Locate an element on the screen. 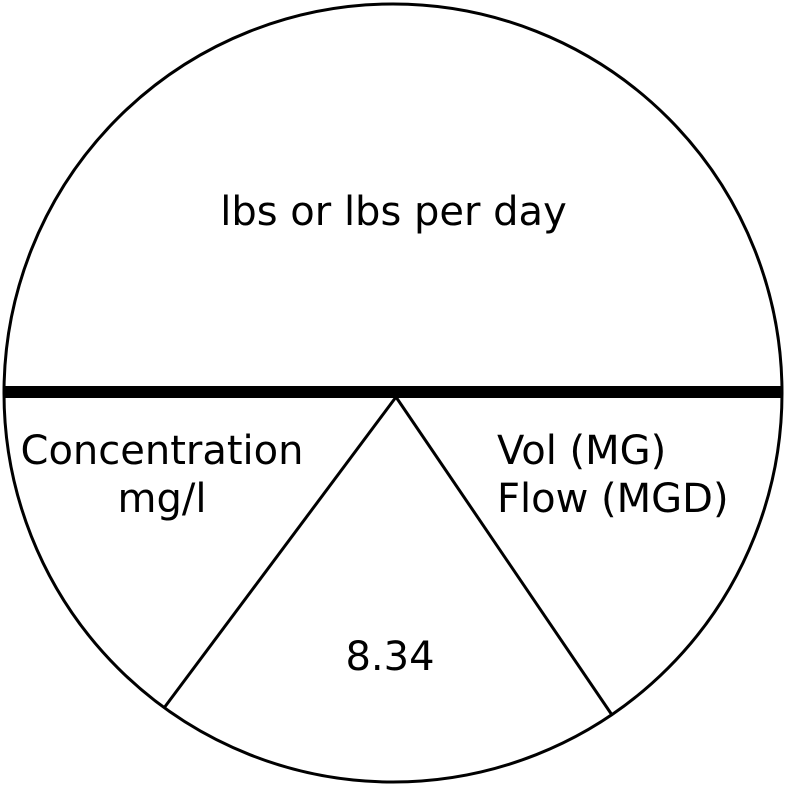  pounds-label: lbs or lbs per day is located at coordinates (393, 212).